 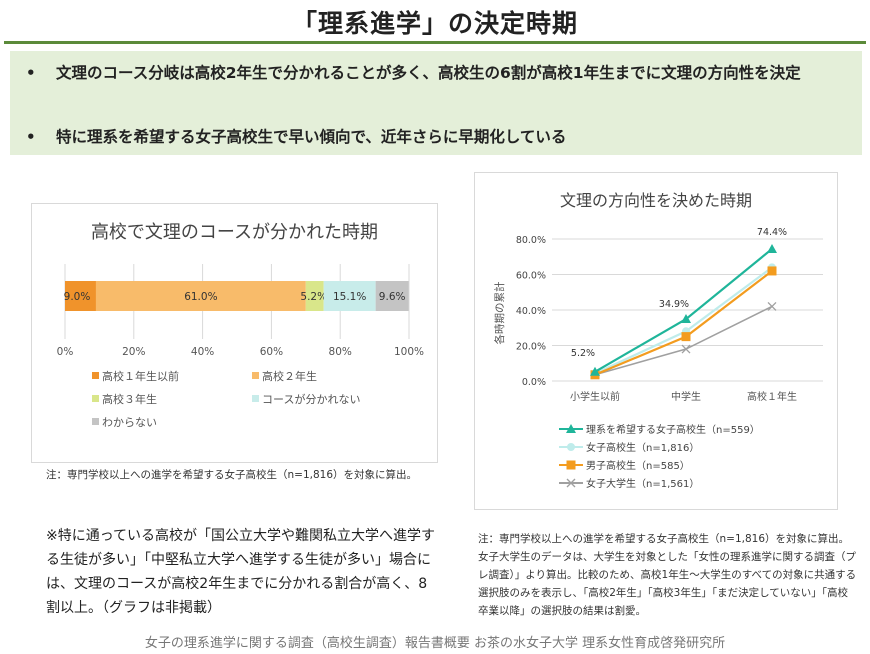 I want to click on legend-label: 男子高校生（n=585）, so click(x=638, y=465).